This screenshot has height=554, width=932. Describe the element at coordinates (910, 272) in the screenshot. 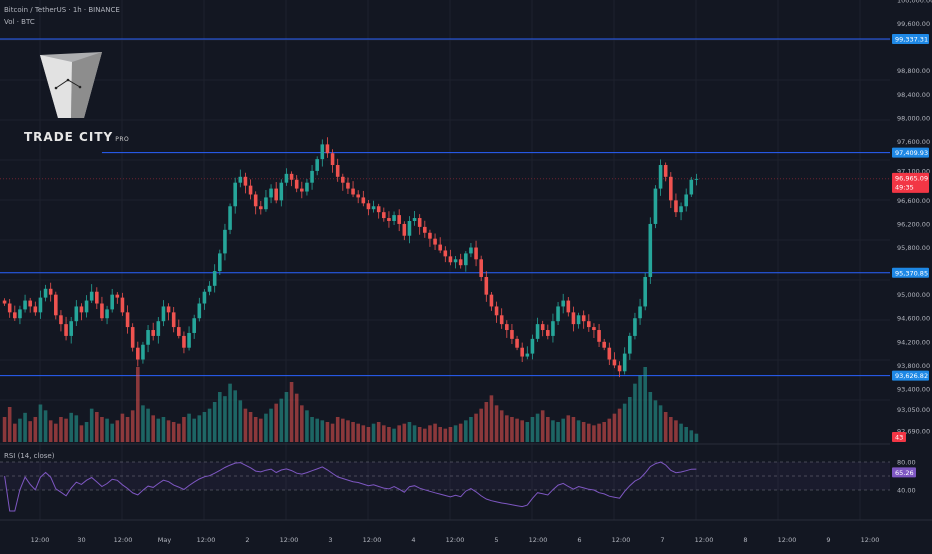

I see `level-price-tag` at that location.